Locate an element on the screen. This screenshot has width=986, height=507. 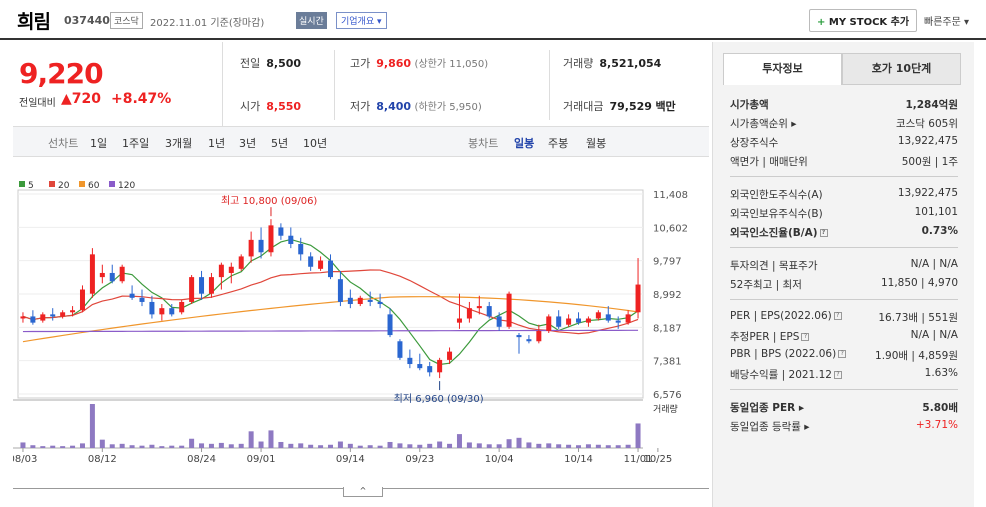
industry-change: 동일업종 등락률 ▸ +3.71% is located at coordinates (844, 426).